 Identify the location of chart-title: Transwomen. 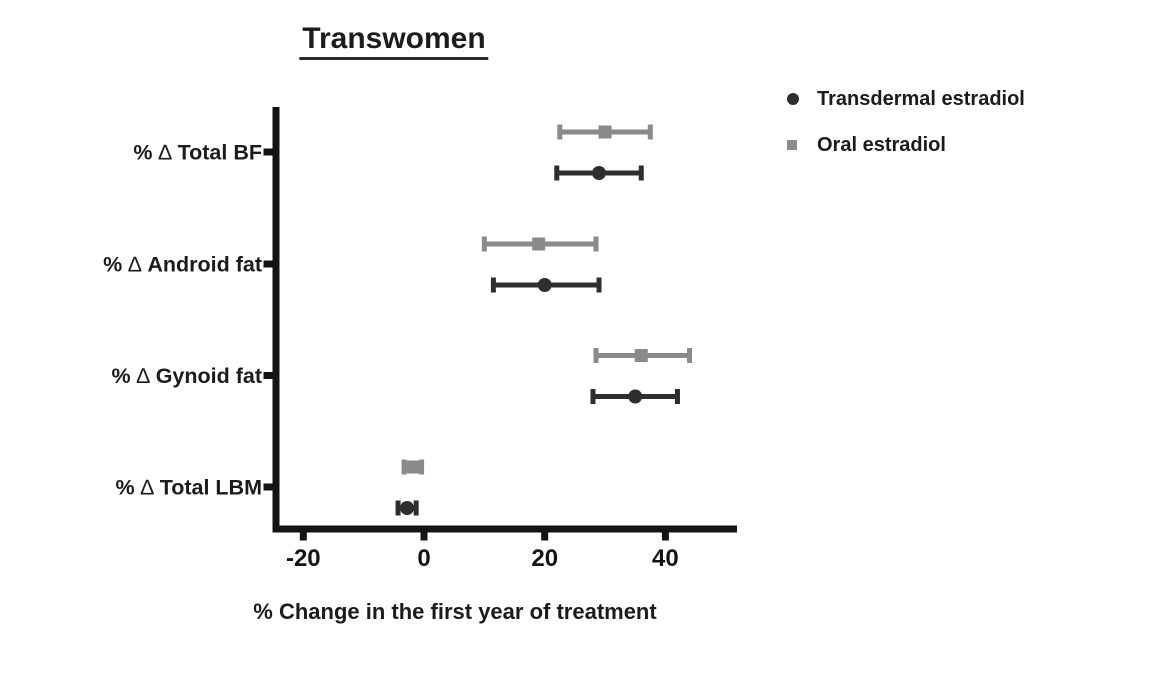
(394, 41).